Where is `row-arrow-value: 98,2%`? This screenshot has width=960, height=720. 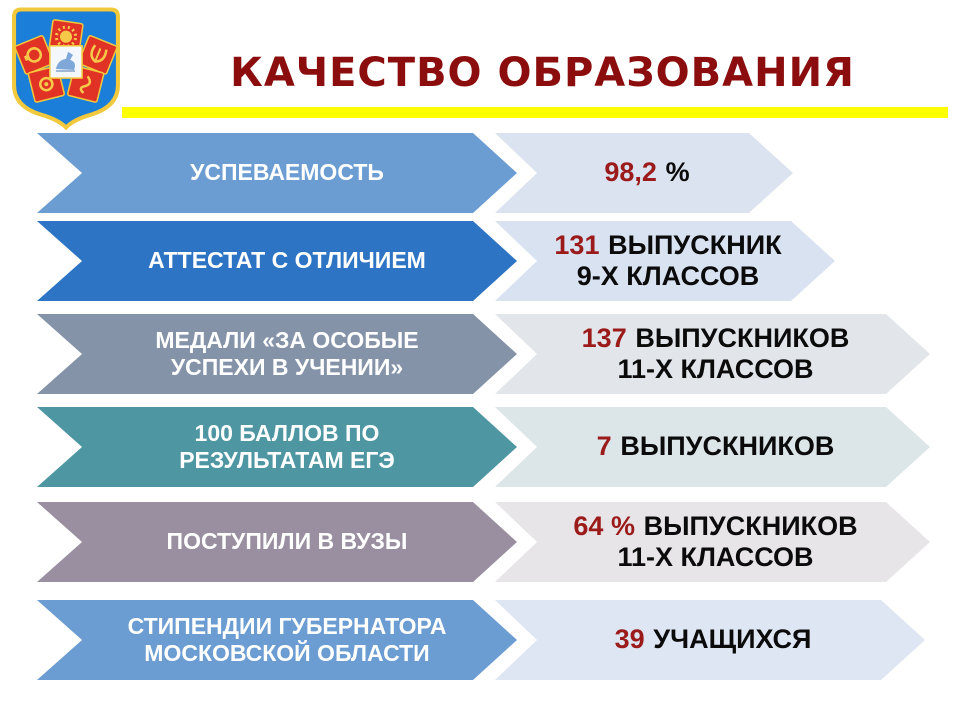 row-arrow-value: 98,2% is located at coordinates (644, 173).